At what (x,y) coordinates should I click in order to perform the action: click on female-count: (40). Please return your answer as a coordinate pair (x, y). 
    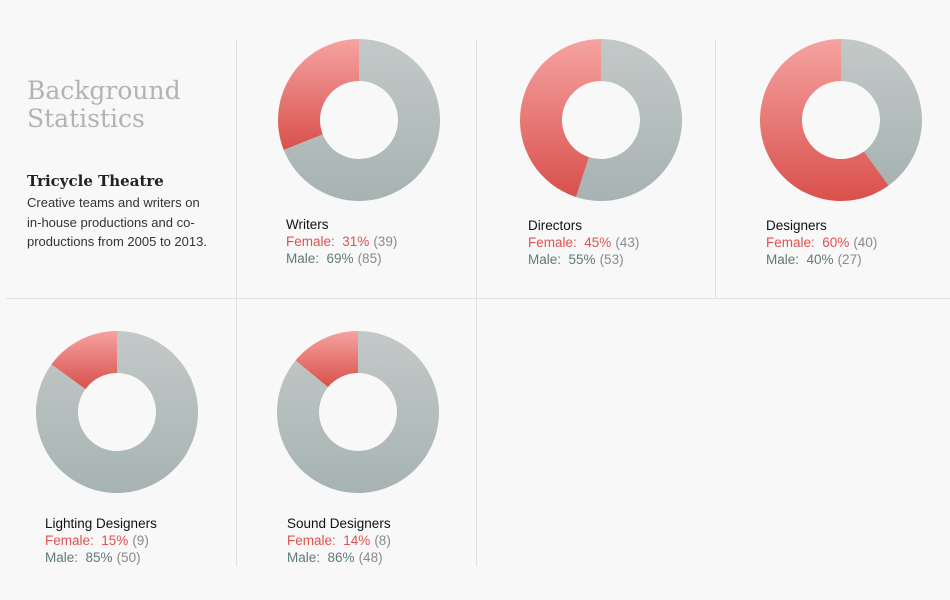
    Looking at the image, I should click on (865, 242).